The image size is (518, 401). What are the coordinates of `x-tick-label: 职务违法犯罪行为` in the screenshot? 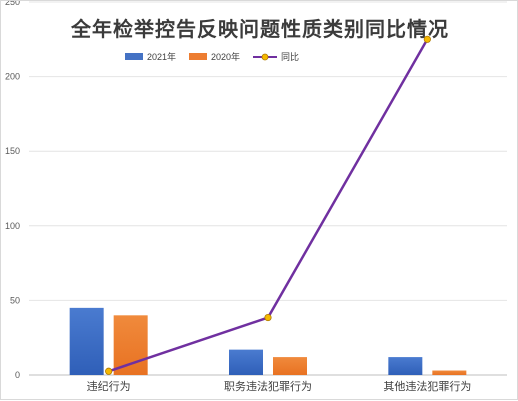 It's located at (268, 386).